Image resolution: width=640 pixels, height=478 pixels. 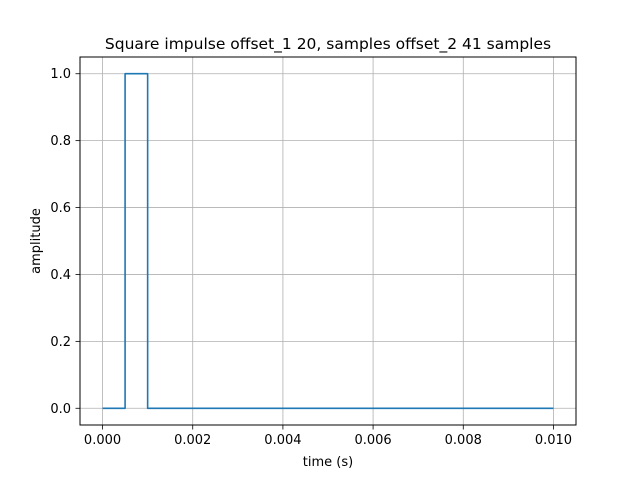 What do you see at coordinates (60, 141) in the screenshot?
I see `y-tick-label: 0.8` at bounding box center [60, 141].